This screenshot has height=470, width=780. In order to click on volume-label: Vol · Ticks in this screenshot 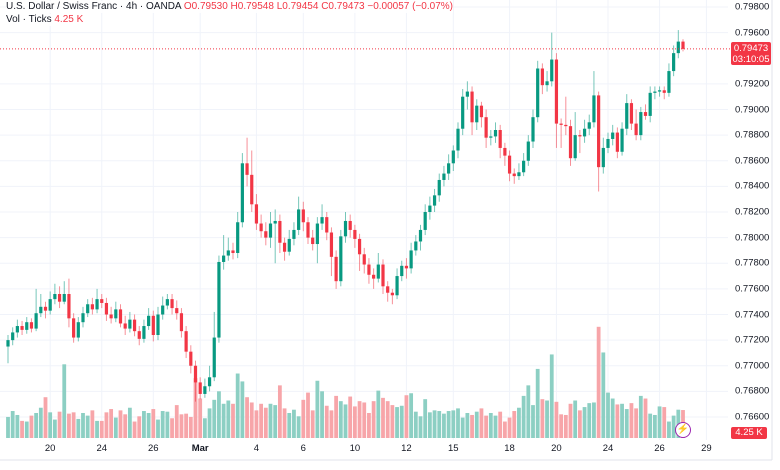, I will do `click(29, 19)`.